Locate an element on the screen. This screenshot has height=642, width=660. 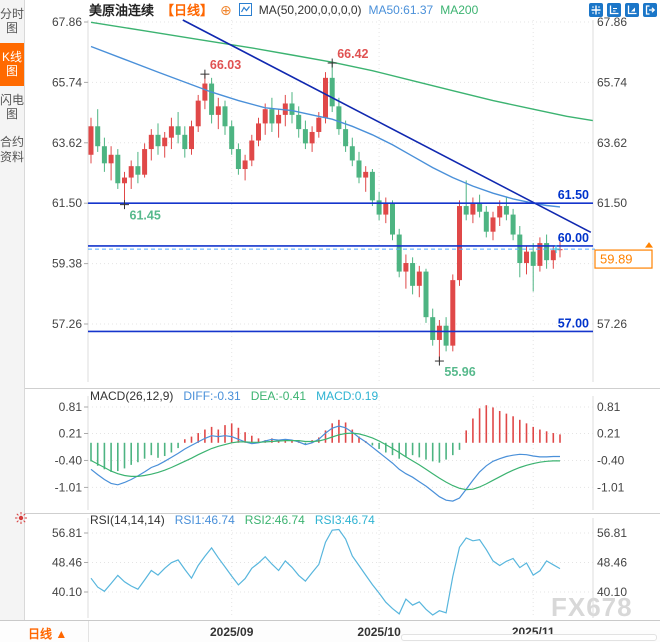
horizontal-scrollbar is located at coordinates (529, 637).